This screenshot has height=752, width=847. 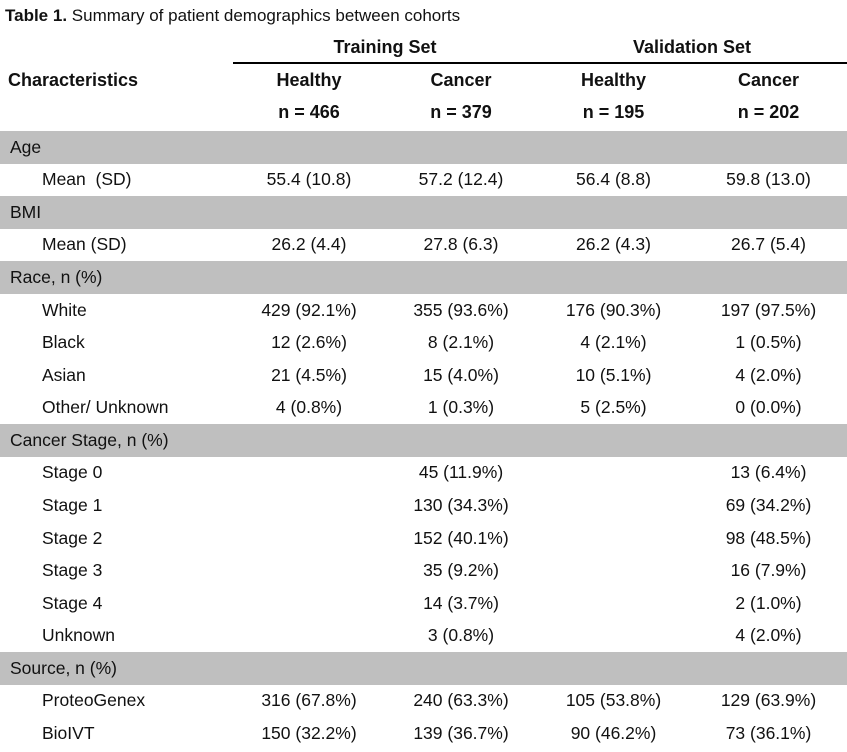 What do you see at coordinates (768, 244) in the screenshot?
I see `cell-value: 26.7 (5.4)` at bounding box center [768, 244].